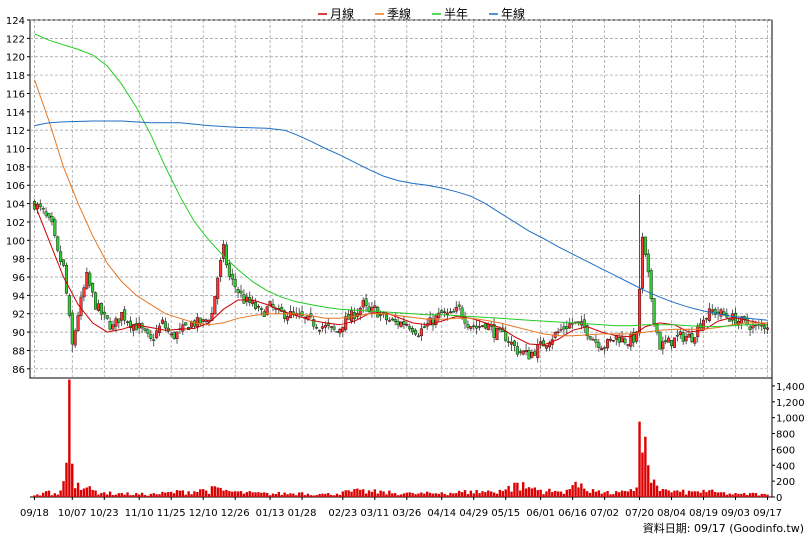 The height and width of the screenshot is (544, 808). I want to click on ytick-label: 120, so click(15, 58).